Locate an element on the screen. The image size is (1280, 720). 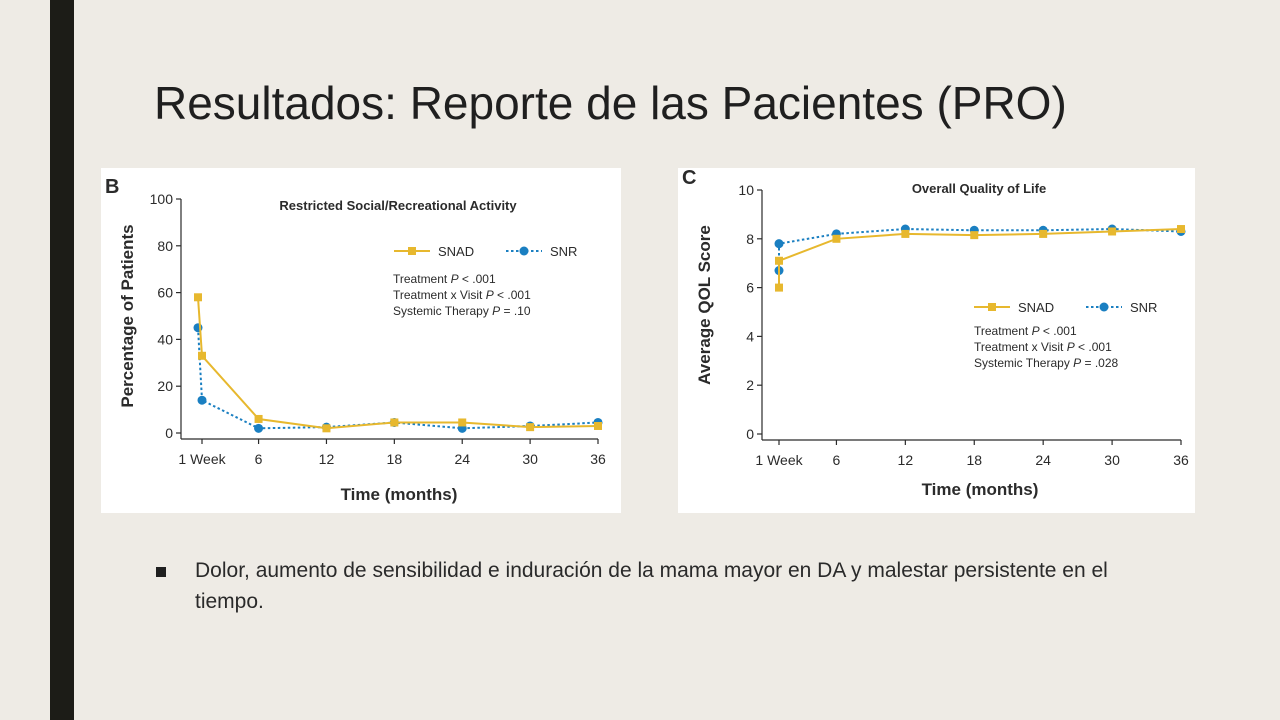
y-tick-label: 100 is located at coordinates (162, 199).